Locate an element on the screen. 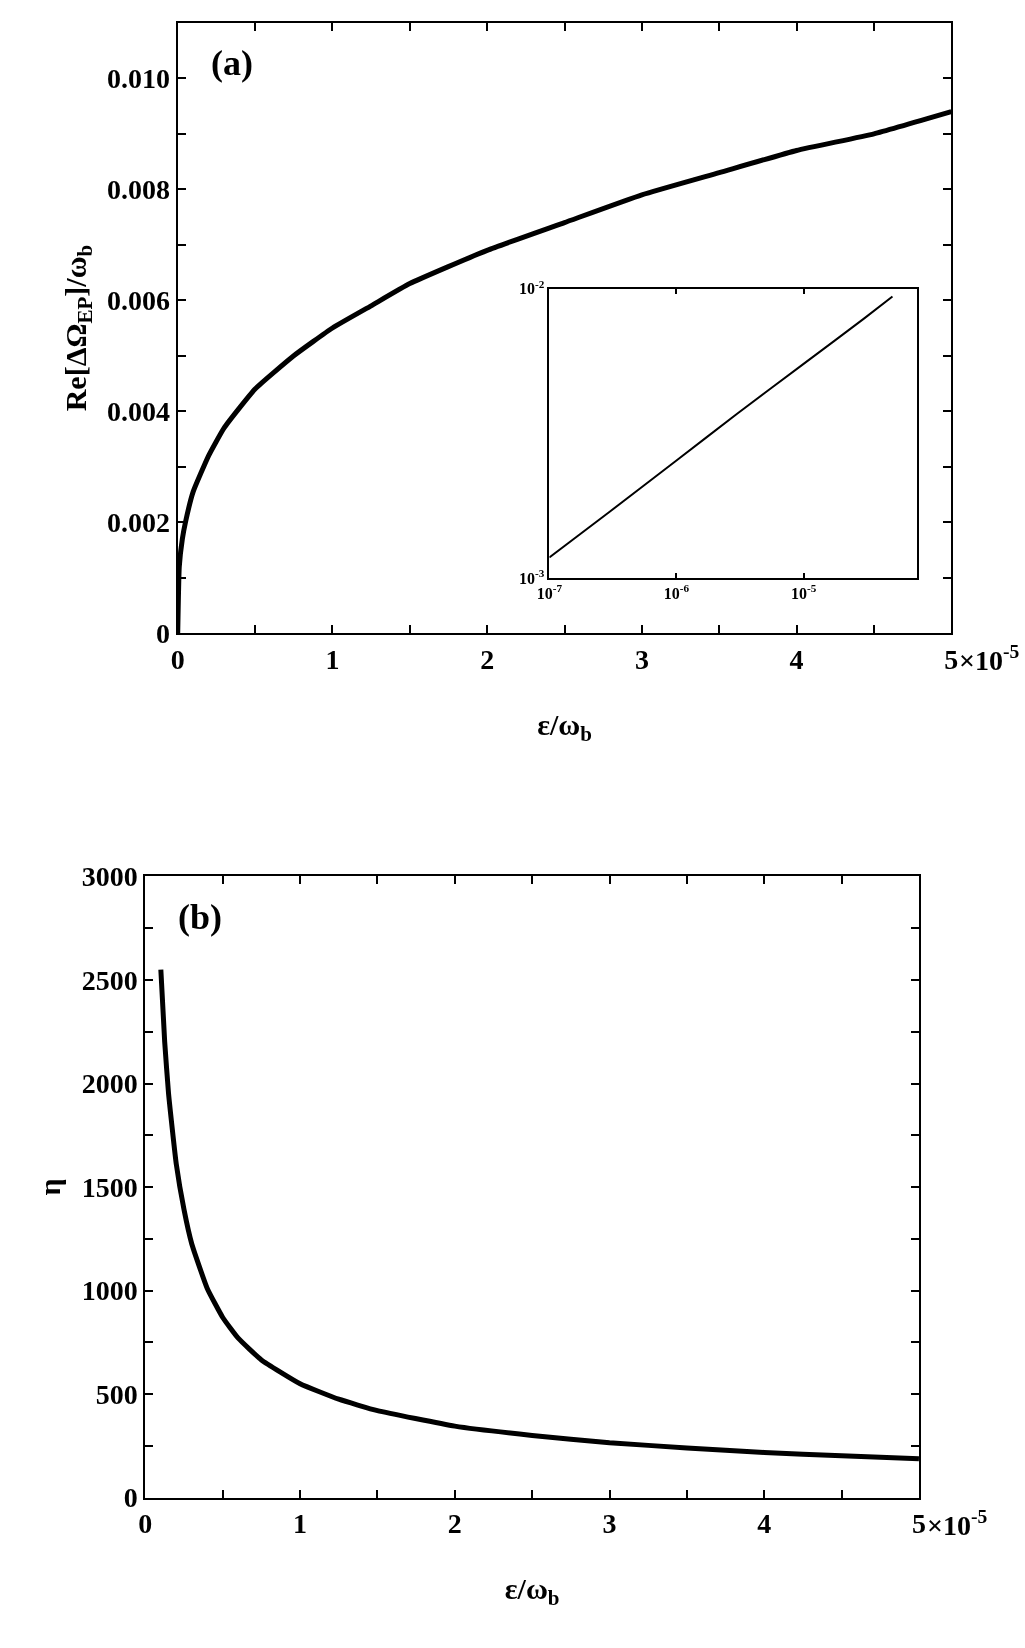 The width and height of the screenshot is (1025, 1648). y-tick-label: 10$^{-2}$ is located at coordinates (532, 287).